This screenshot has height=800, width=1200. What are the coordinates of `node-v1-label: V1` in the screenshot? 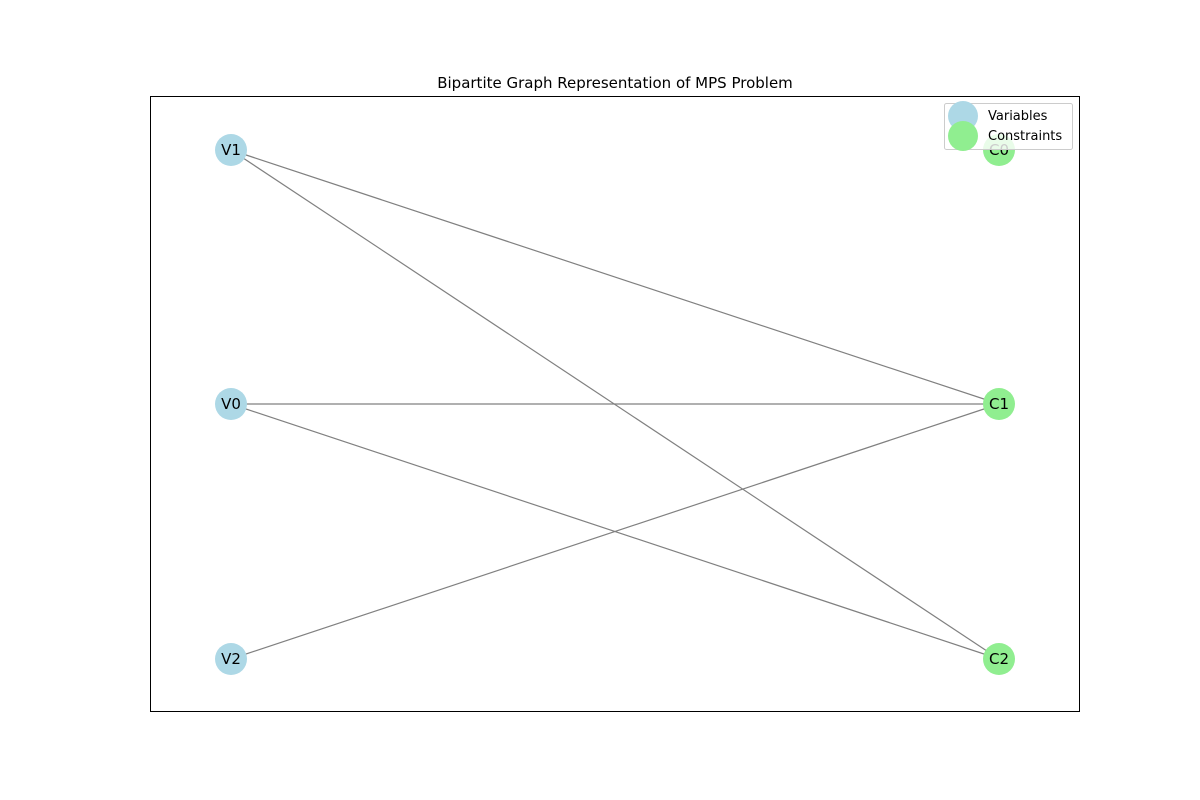 It's located at (231, 150).